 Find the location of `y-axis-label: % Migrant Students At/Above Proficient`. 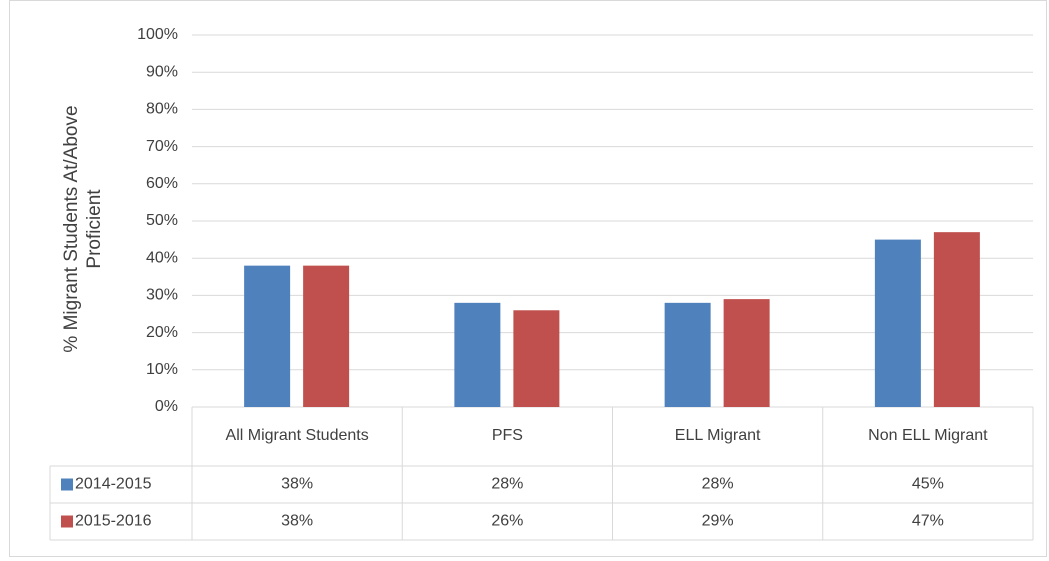

y-axis-label: % Migrant Students At/Above Proficient is located at coordinates (83, 229).